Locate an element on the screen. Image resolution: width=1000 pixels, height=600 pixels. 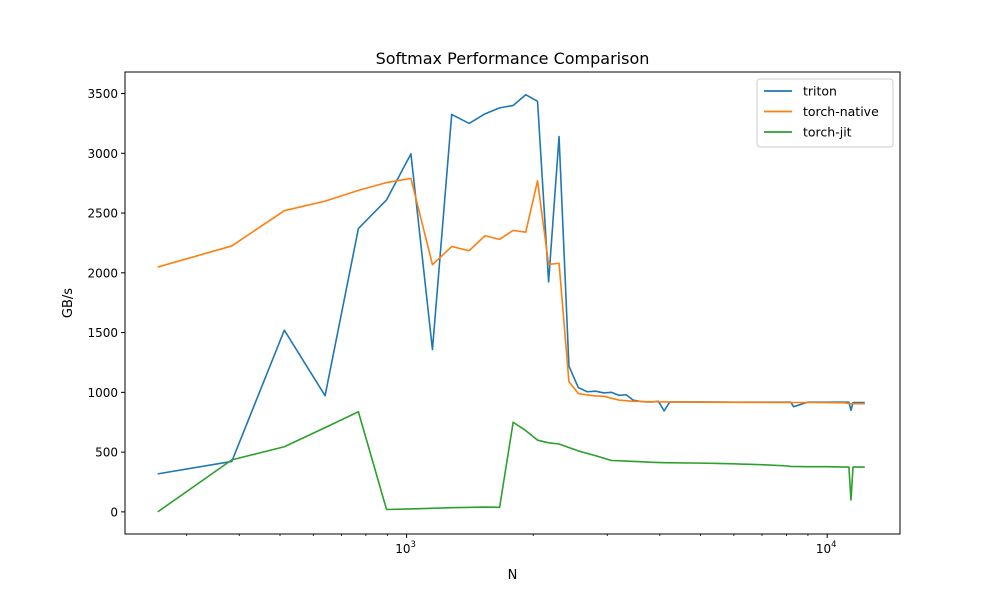
y-tick-label: 0 is located at coordinates (114, 512).